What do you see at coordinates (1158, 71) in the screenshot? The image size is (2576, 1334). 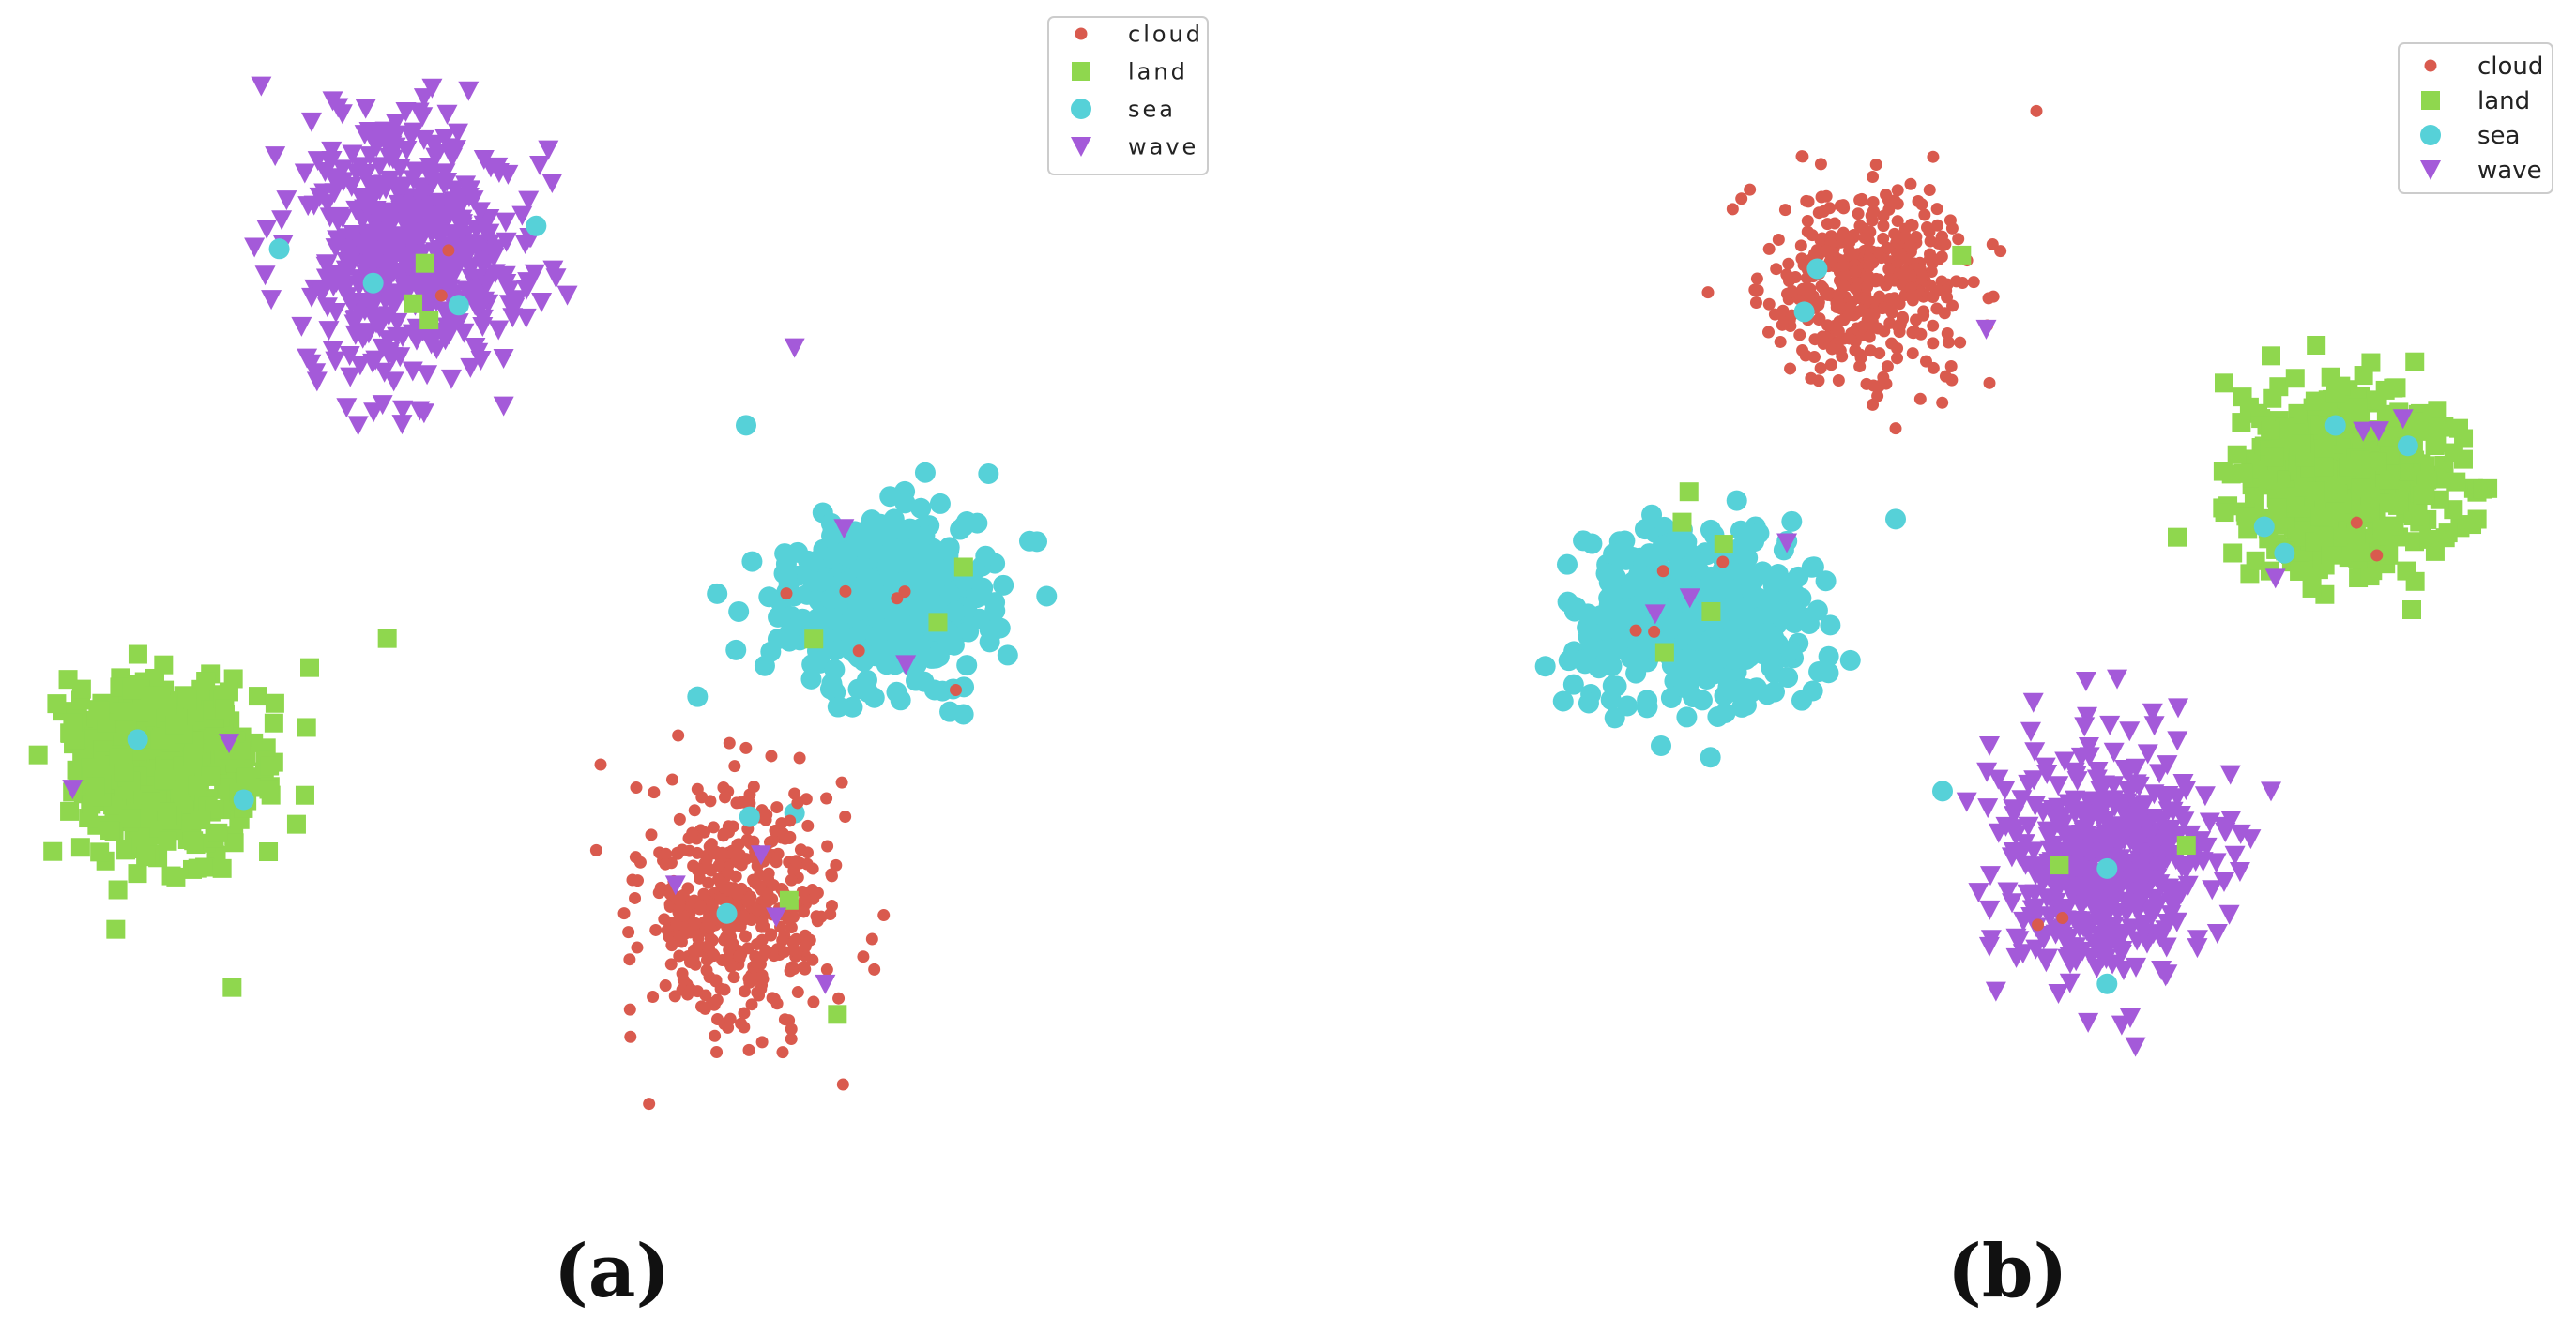 I see `legend-land-label: land` at bounding box center [1158, 71].